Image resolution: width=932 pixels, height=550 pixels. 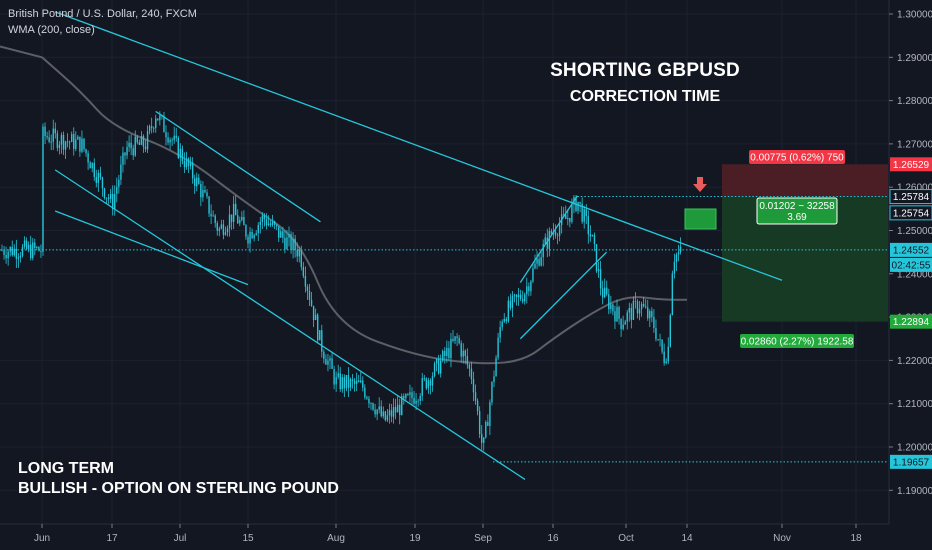 What do you see at coordinates (805, 180) in the screenshot?
I see `stop-loss-zone` at bounding box center [805, 180].